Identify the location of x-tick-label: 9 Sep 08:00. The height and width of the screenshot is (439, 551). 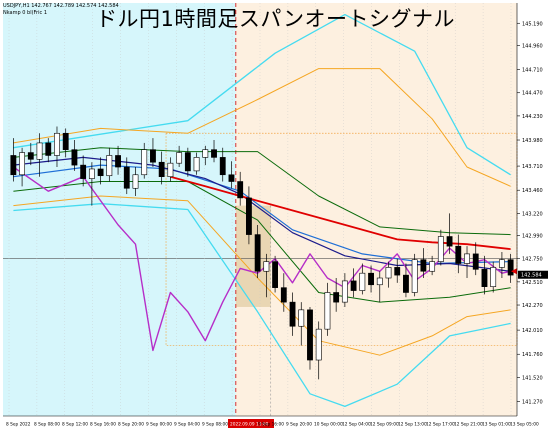
(215, 425).